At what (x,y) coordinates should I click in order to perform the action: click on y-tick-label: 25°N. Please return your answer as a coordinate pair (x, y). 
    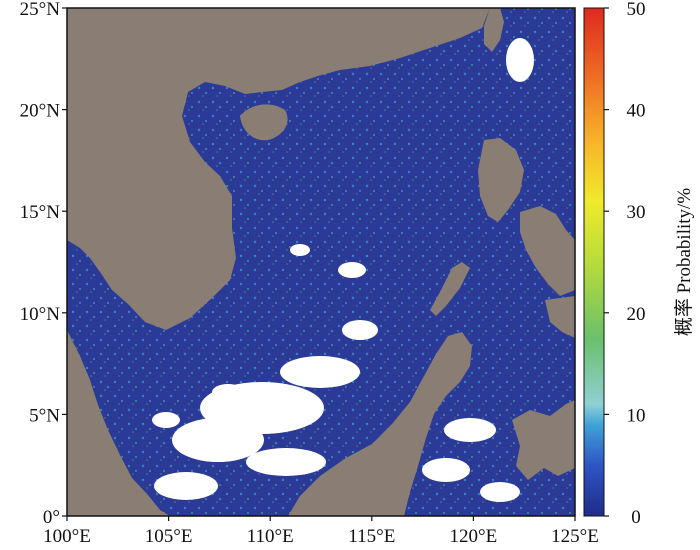
    Looking at the image, I should click on (40, 10).